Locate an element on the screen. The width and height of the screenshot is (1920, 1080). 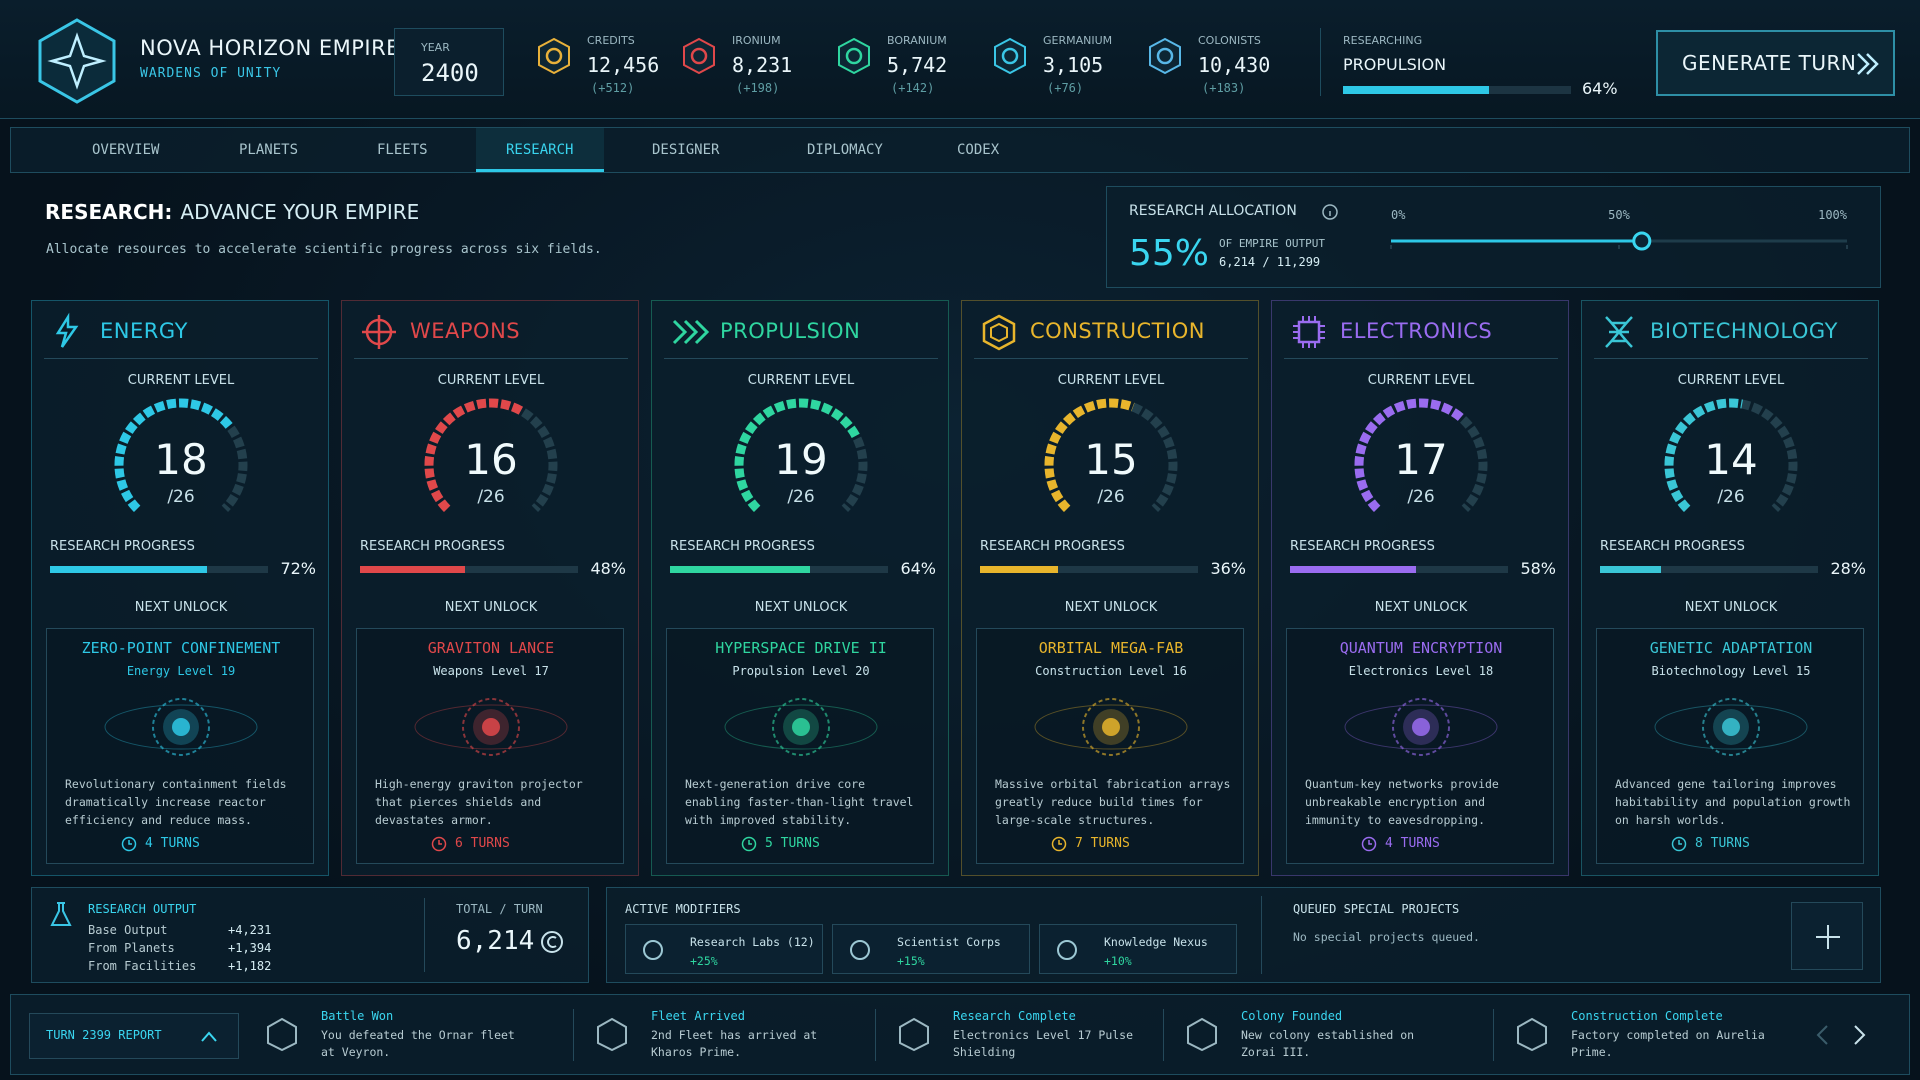
slider-tick-label: 50% is located at coordinates (1619, 215).